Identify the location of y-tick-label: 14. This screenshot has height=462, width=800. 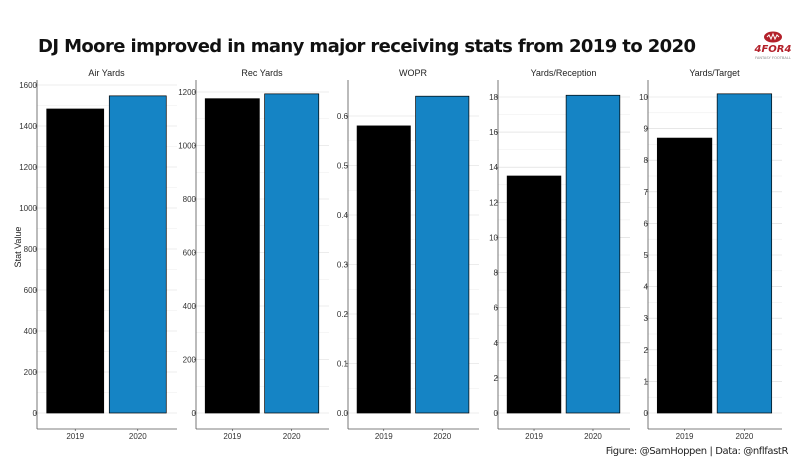
(493, 167).